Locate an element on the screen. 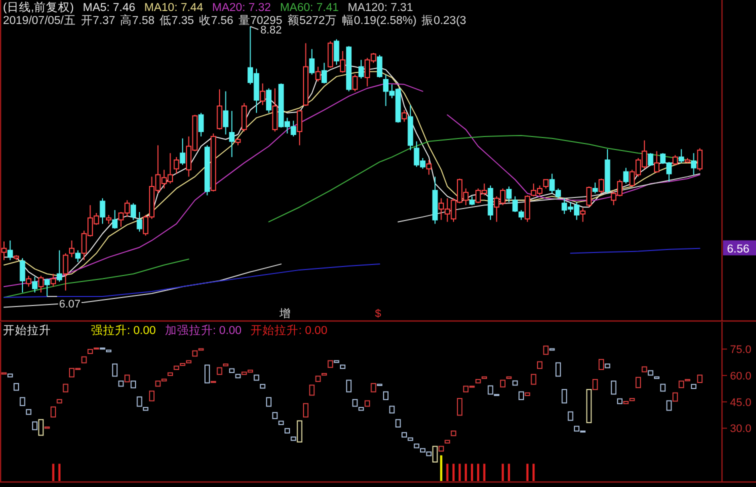 This screenshot has width=756, height=487. y-tick-label: 45.0 is located at coordinates (741, 402).